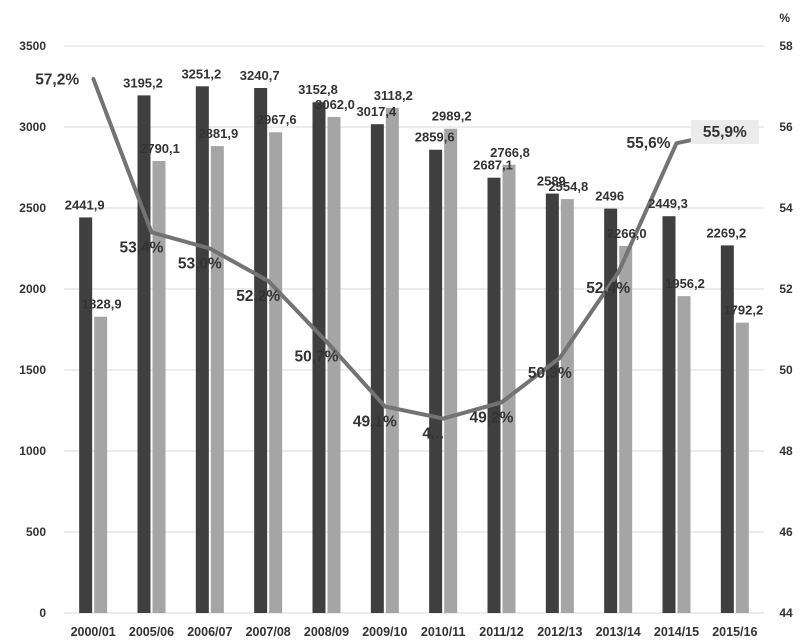 Image resolution: width=802 pixels, height=641 pixels. Describe the element at coordinates (151, 632) in the screenshot. I see `x-axis-tick: 2005/06` at that location.